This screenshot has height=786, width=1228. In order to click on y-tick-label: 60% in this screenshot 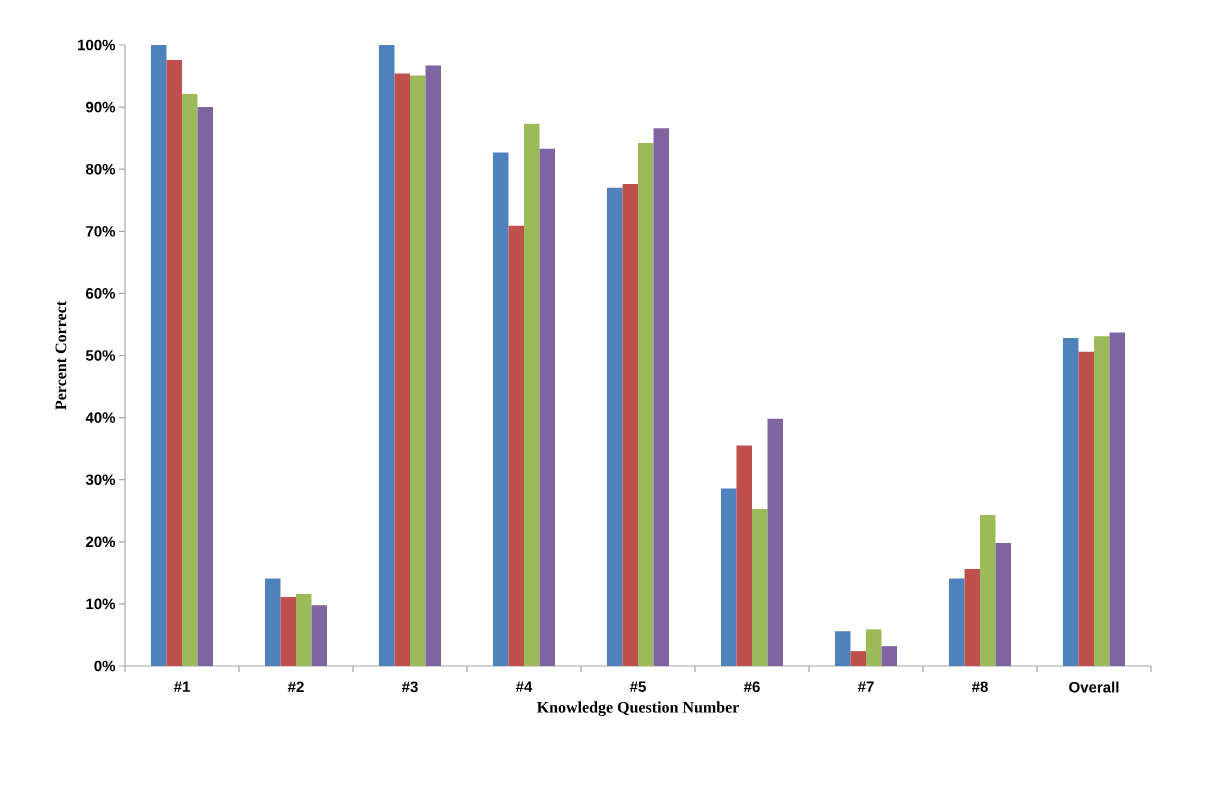, I will do `click(101, 293)`.